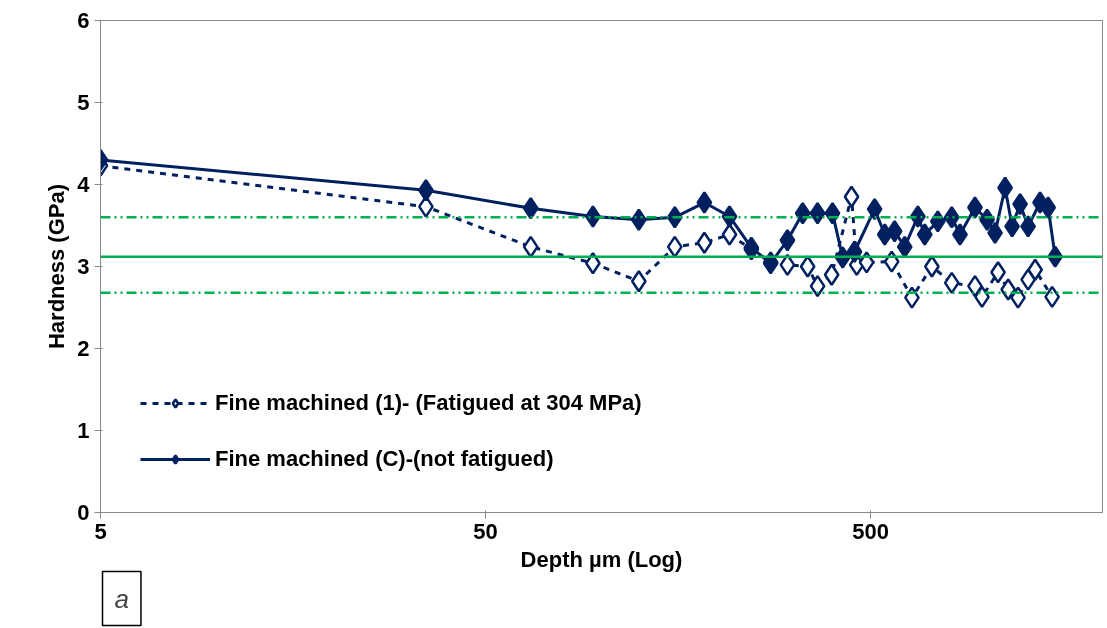 The width and height of the screenshot is (1107, 628). What do you see at coordinates (83, 266) in the screenshot?
I see `y-tick-label: 3` at bounding box center [83, 266].